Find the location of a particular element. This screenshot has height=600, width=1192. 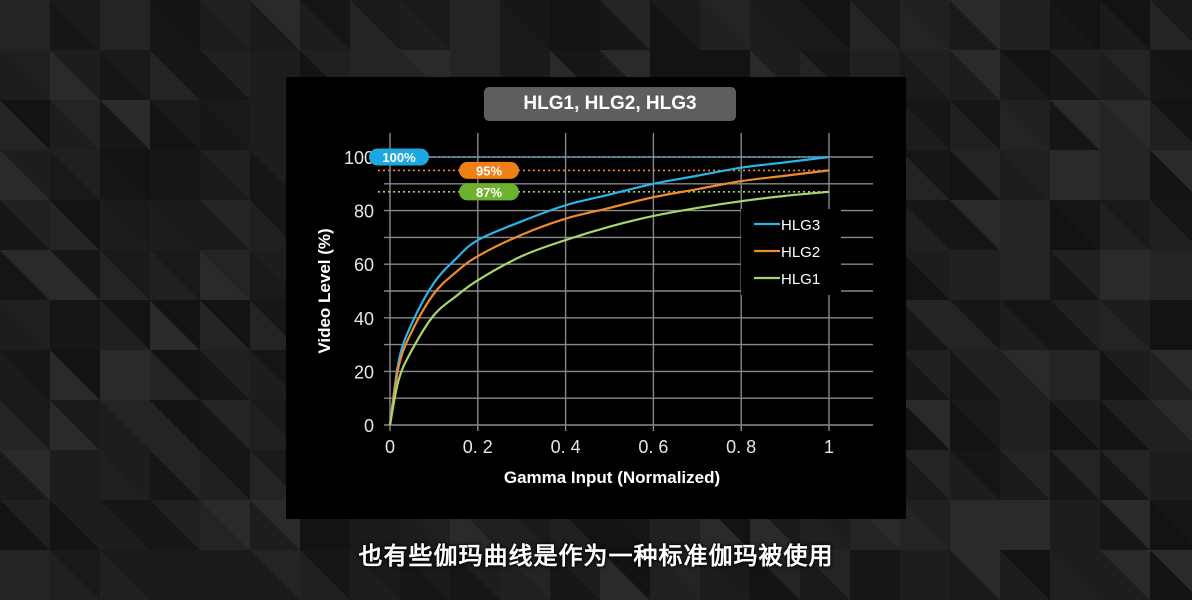

legend: HLG3 HLG2 HLG1 is located at coordinates (791, 252).